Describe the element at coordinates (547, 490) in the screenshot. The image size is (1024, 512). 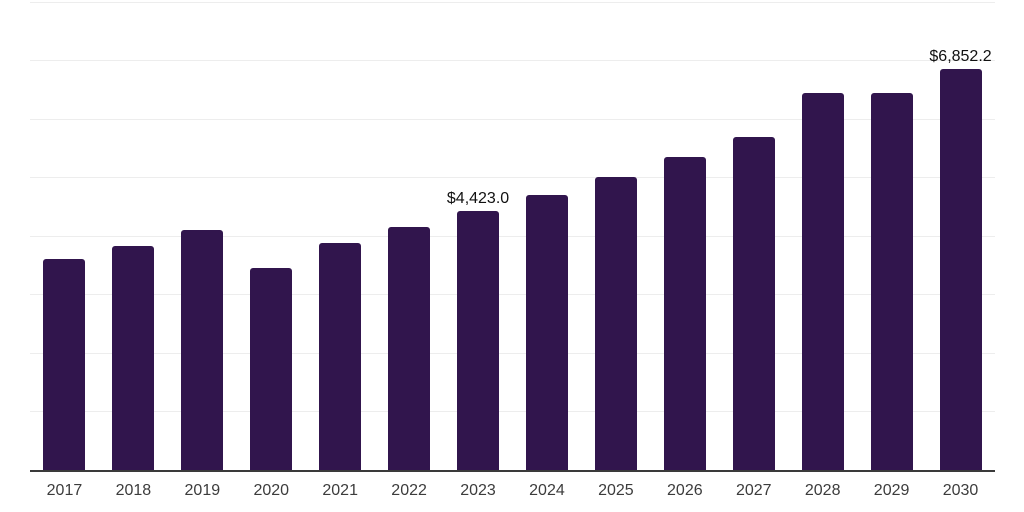
I see `x-tick-label-2024: 2024` at that location.